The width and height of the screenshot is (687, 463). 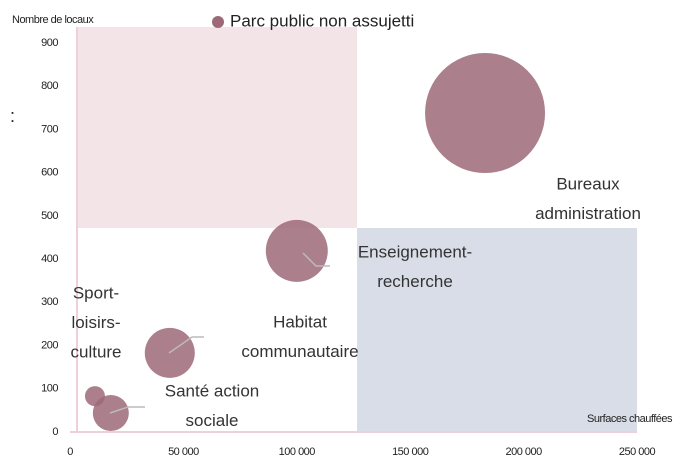 What do you see at coordinates (96, 292) in the screenshot?
I see `bubble-label: Sport-` at bounding box center [96, 292].